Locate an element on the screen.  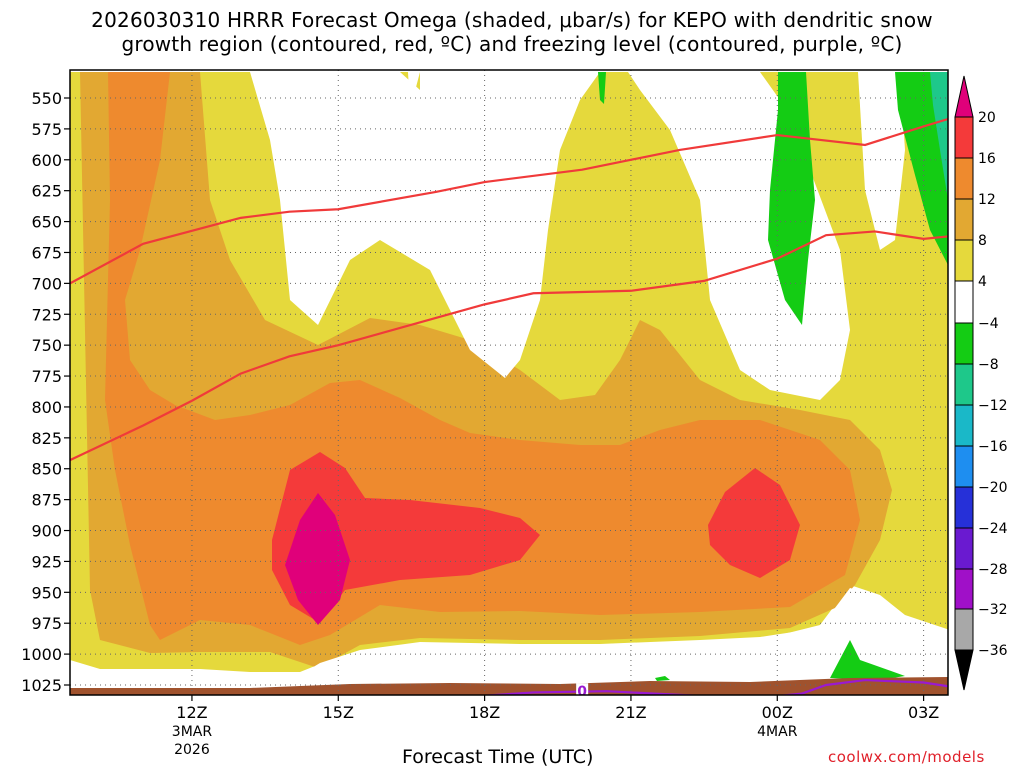
x-tick-label: 18Z is located at coordinates (484, 712).